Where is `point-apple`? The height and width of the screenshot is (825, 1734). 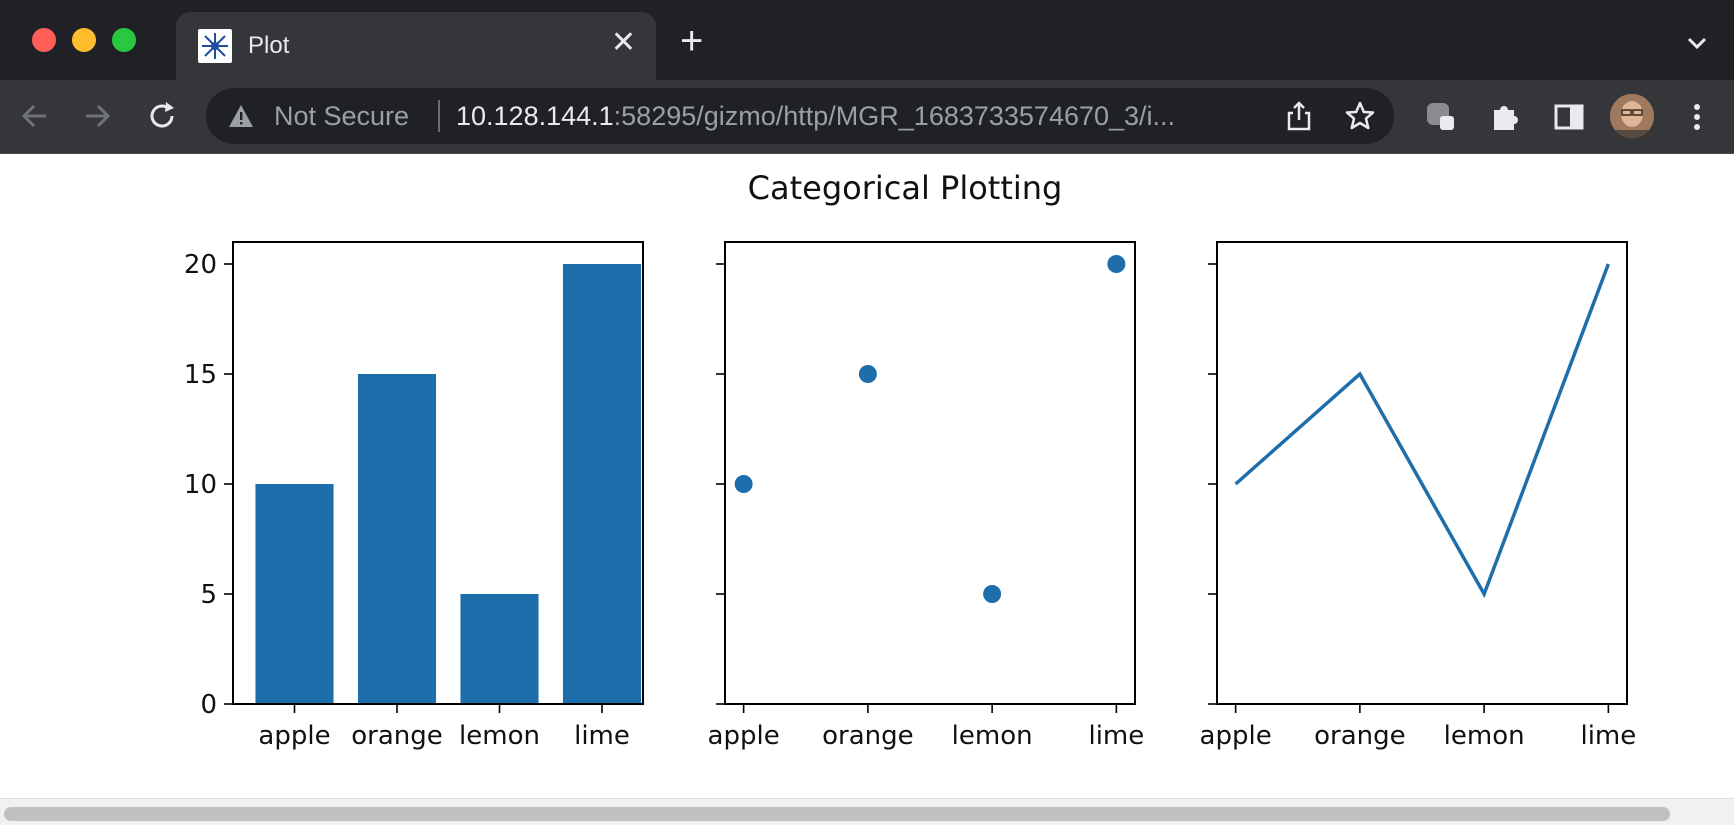
point-apple is located at coordinates (743, 484).